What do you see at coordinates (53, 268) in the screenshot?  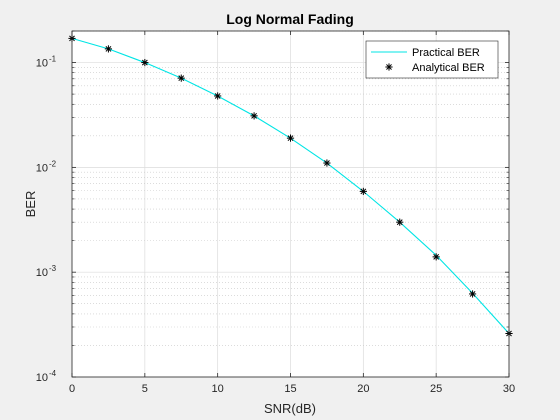 I see `y-tick-exponent: -3` at bounding box center [53, 268].